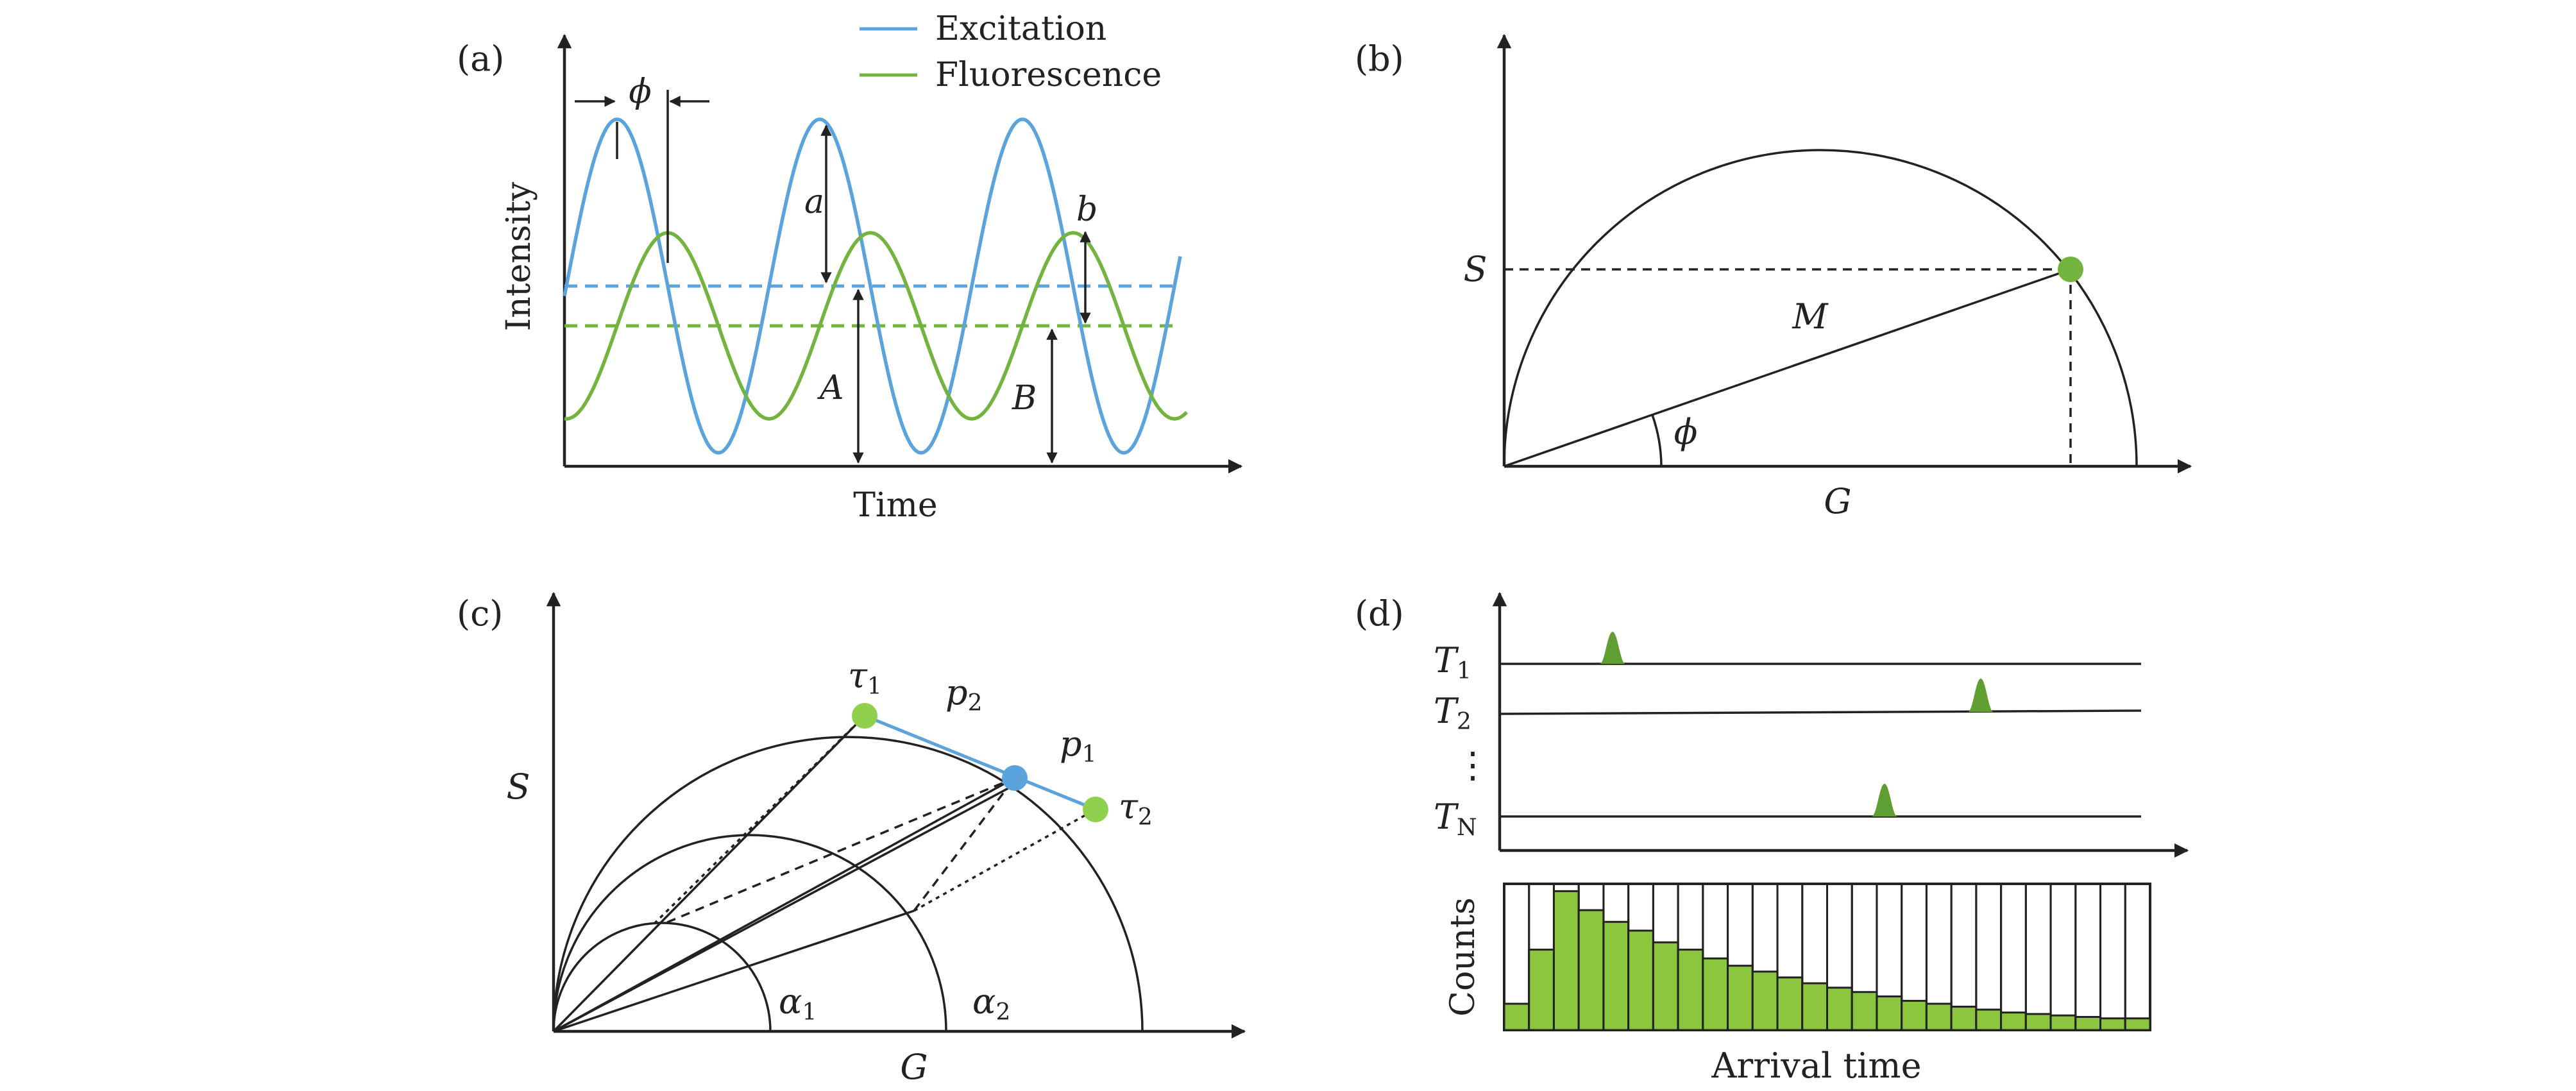  What do you see at coordinates (865, 677) in the screenshot?
I see `tau1-label: τ1` at bounding box center [865, 677].